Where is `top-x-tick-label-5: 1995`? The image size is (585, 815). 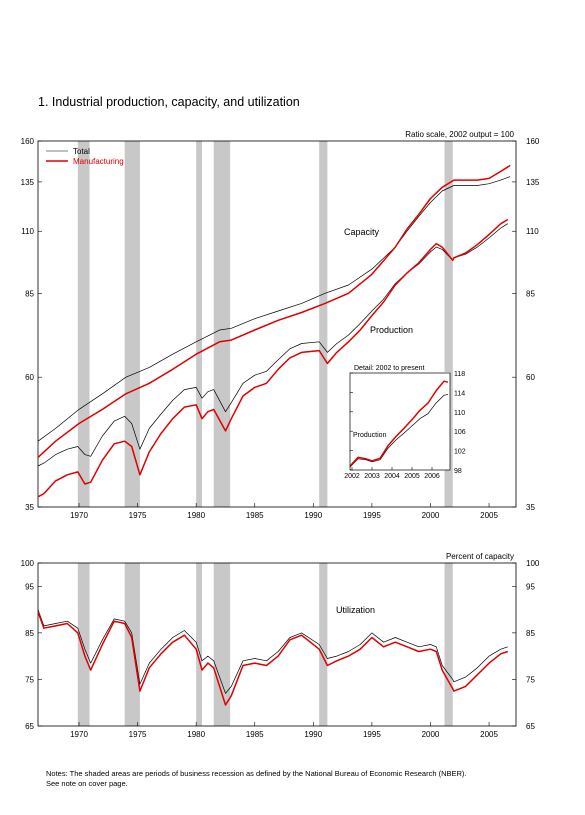
top-x-tick-label-5: 1995 is located at coordinates (372, 515).